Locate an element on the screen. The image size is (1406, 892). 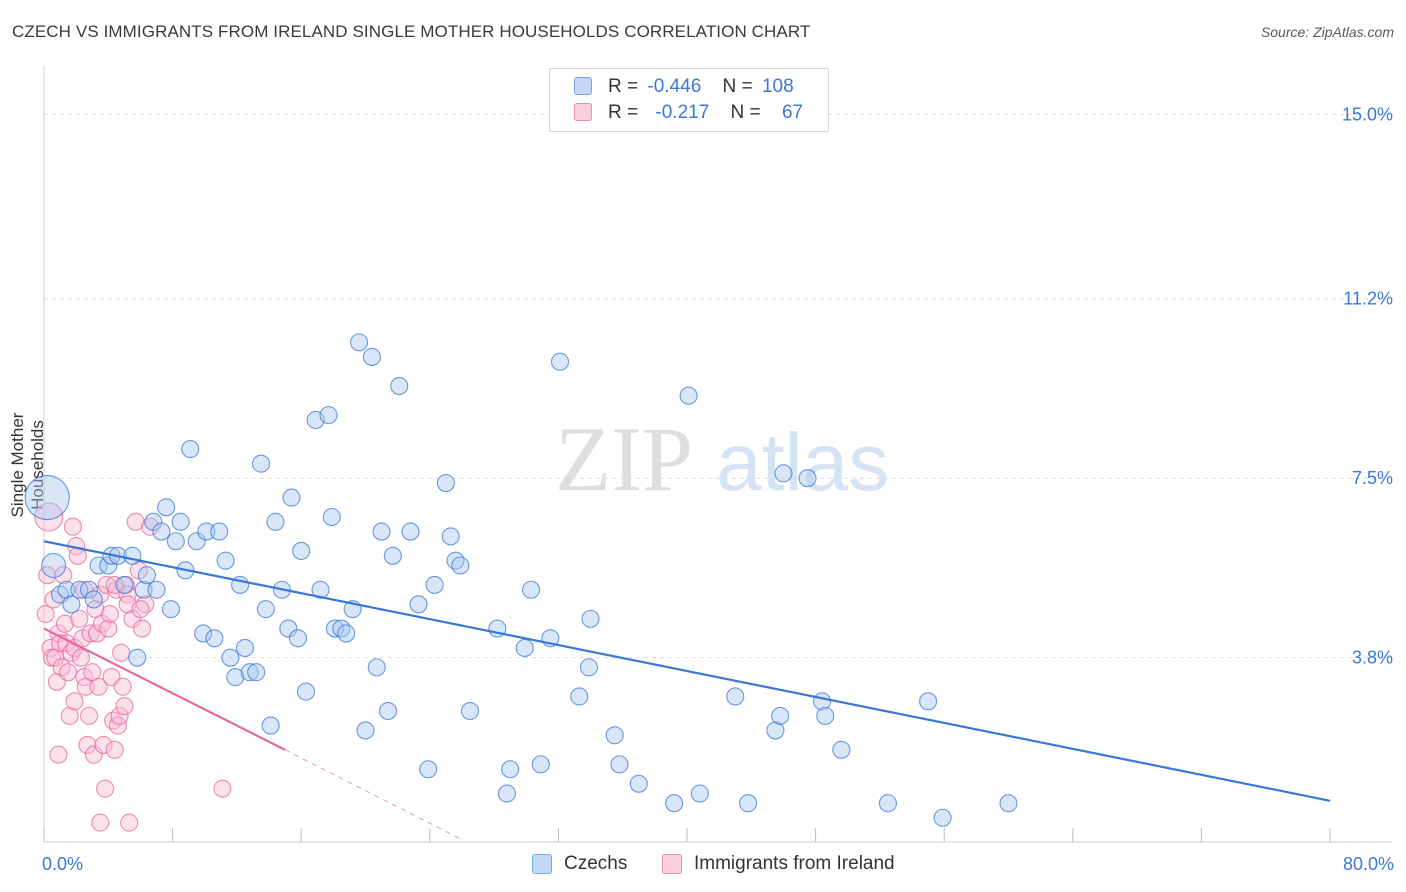
x-tick-labels: 0.0% 80.0% is located at coordinates (718, 864).